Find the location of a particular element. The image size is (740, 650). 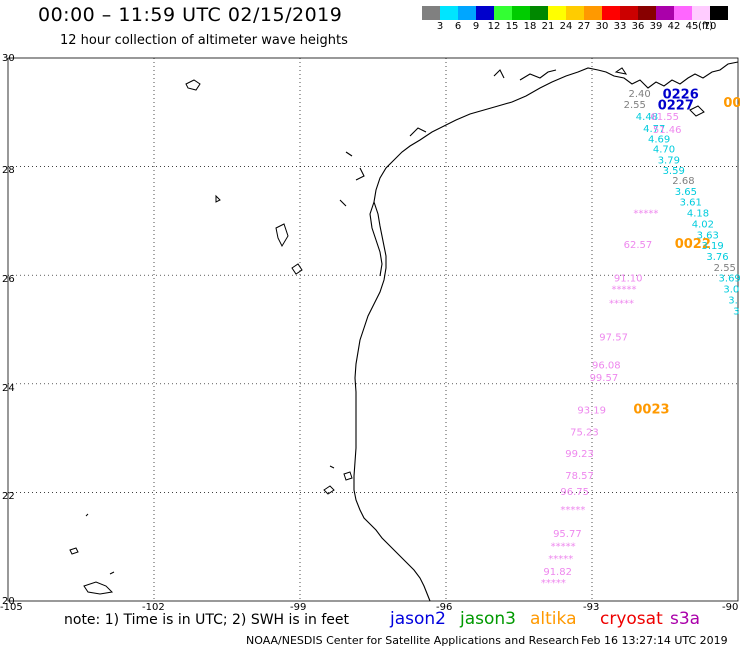

wave-height-label: 93.19 is located at coordinates (591, 411).